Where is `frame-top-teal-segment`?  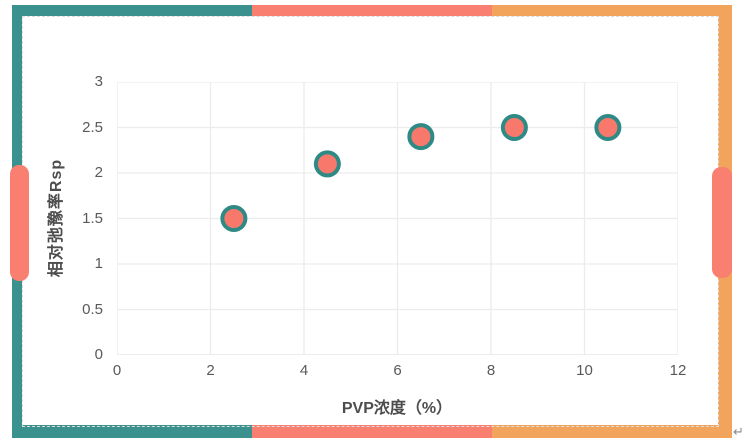 frame-top-teal-segment is located at coordinates (132, 10).